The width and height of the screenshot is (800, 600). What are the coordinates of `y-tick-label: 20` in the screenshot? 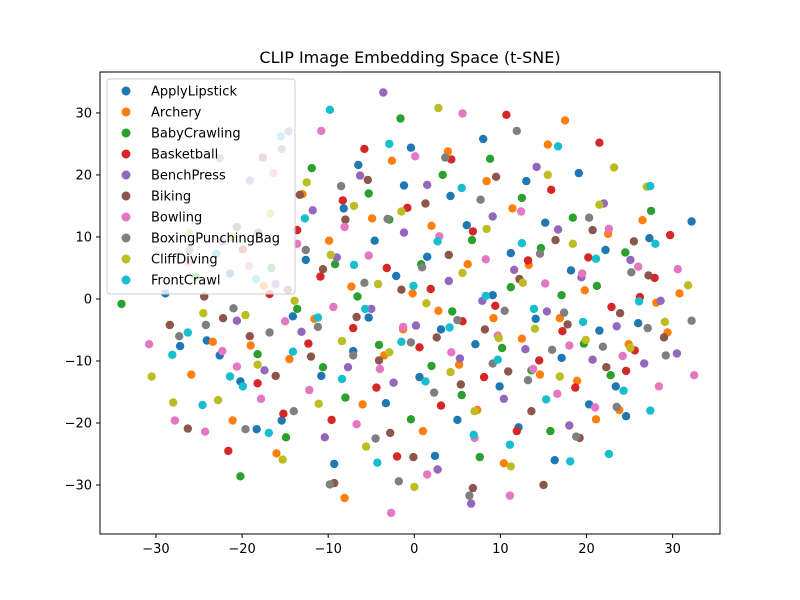 It's located at (83, 175).